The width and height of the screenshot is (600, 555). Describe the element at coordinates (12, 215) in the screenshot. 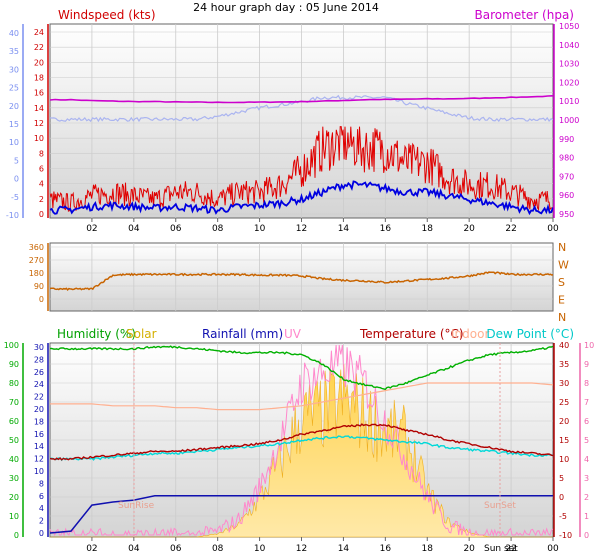

I see `wind-outer-tick-label: -10` at that location.